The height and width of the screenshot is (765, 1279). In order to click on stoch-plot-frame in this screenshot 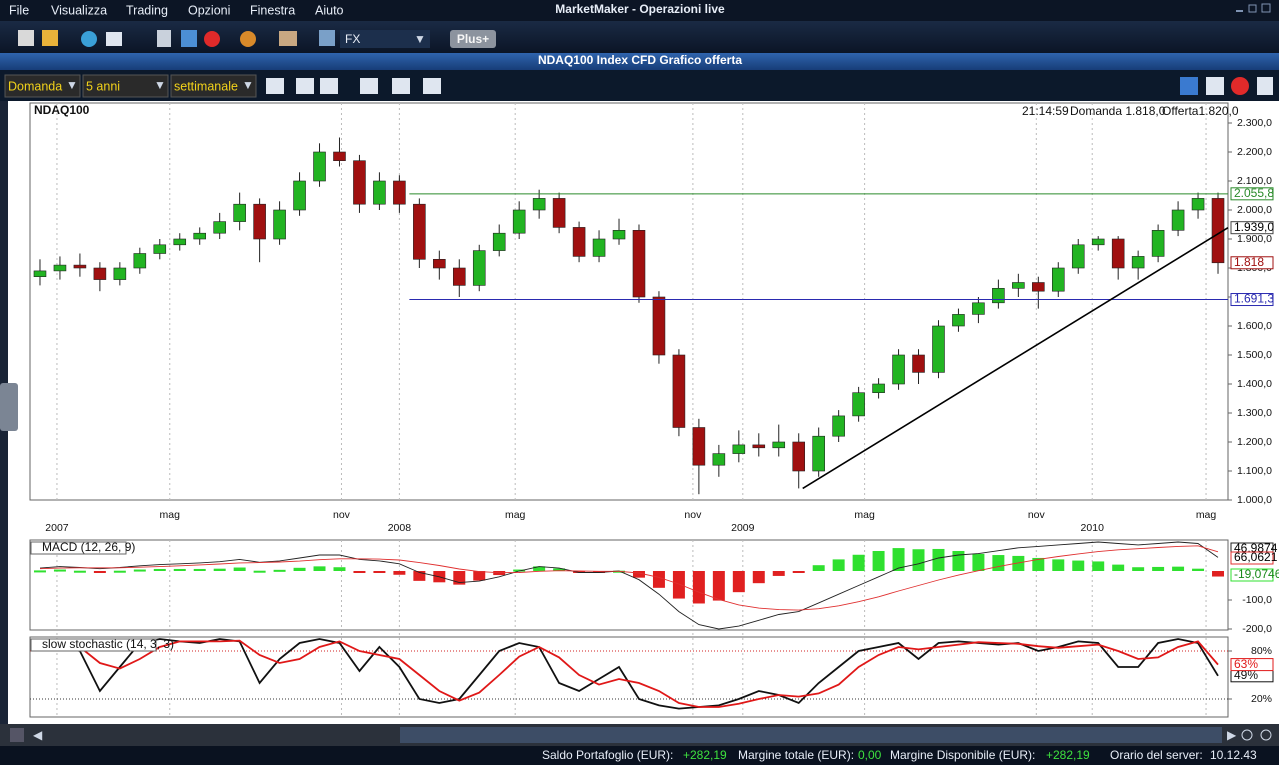, I will do `click(629, 677)`.